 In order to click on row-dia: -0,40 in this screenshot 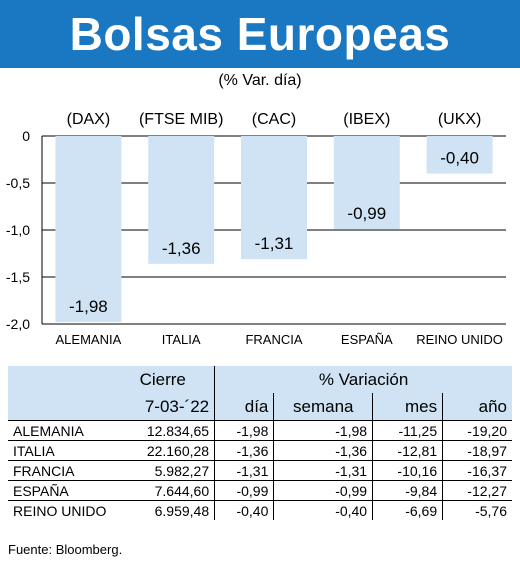, I will do `click(244, 510)`.